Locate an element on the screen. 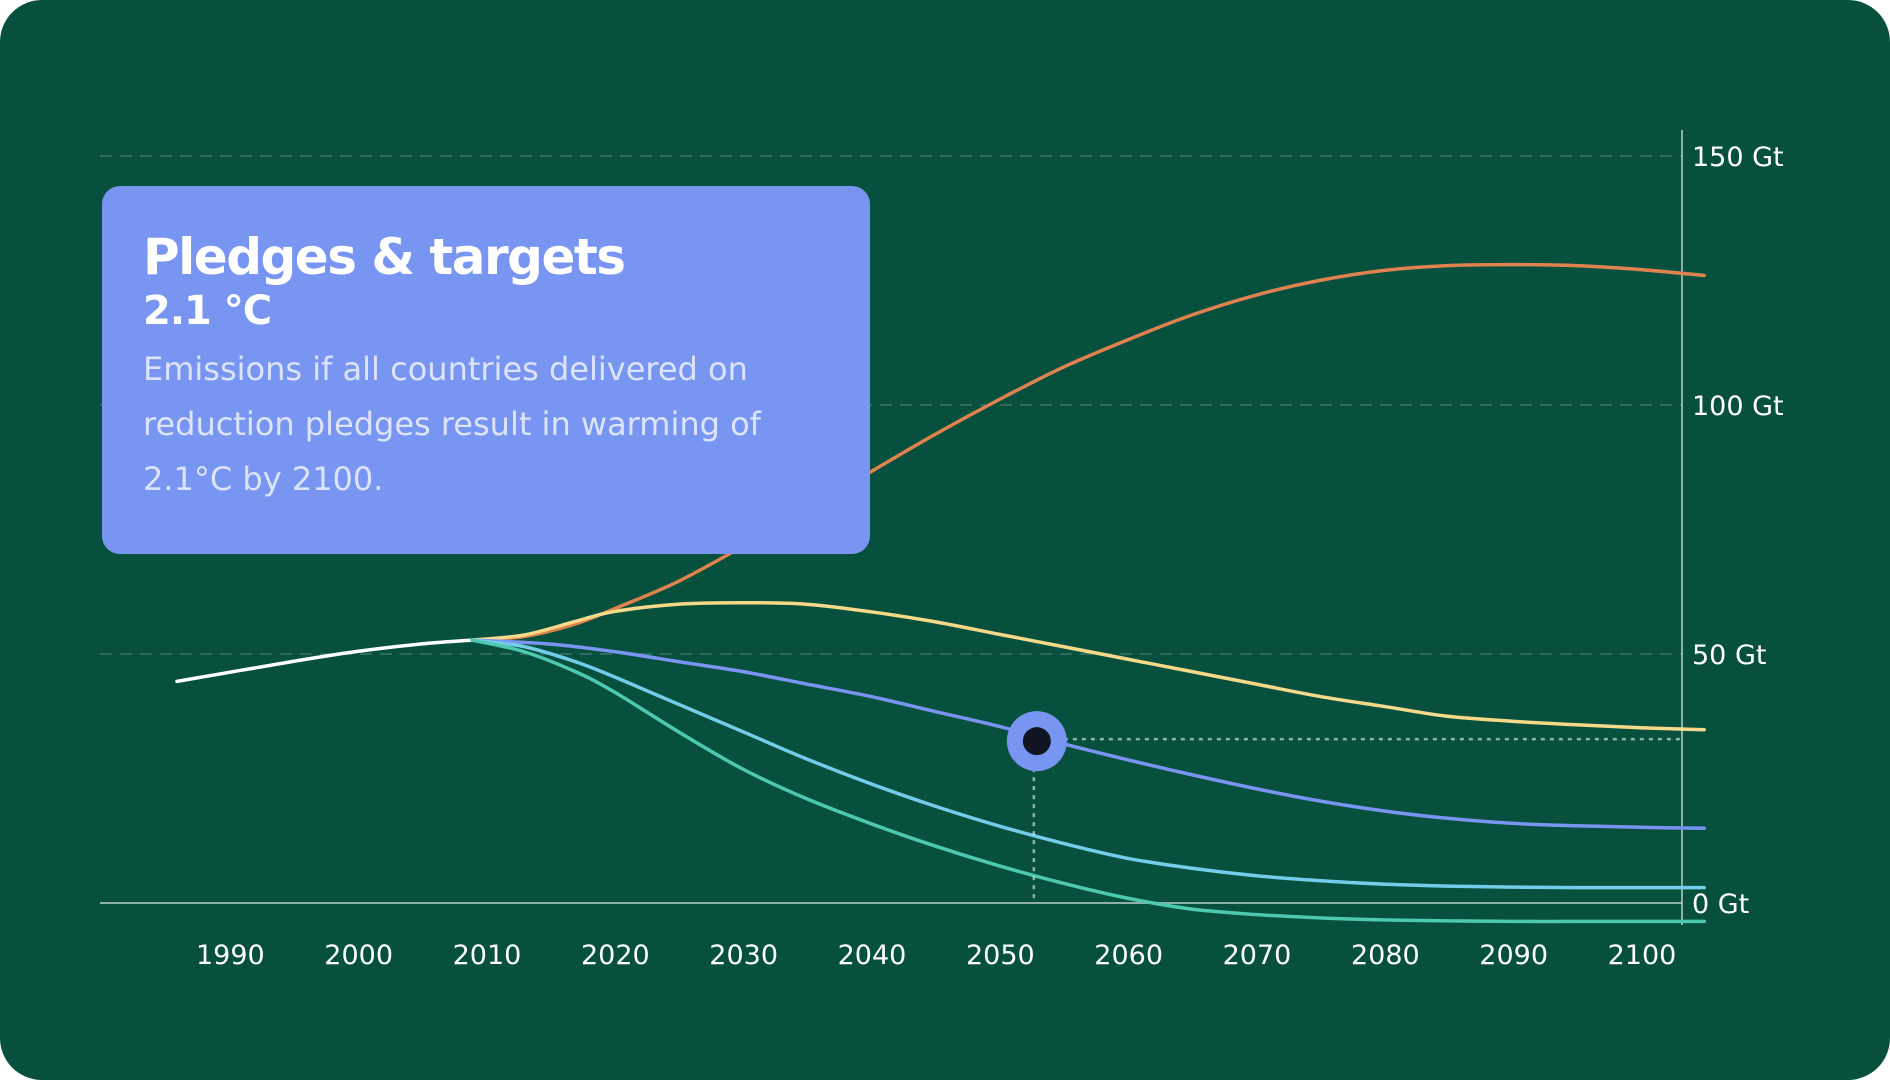 The height and width of the screenshot is (1080, 1890). x-tick-label-2060: 2060 is located at coordinates (1128, 955).